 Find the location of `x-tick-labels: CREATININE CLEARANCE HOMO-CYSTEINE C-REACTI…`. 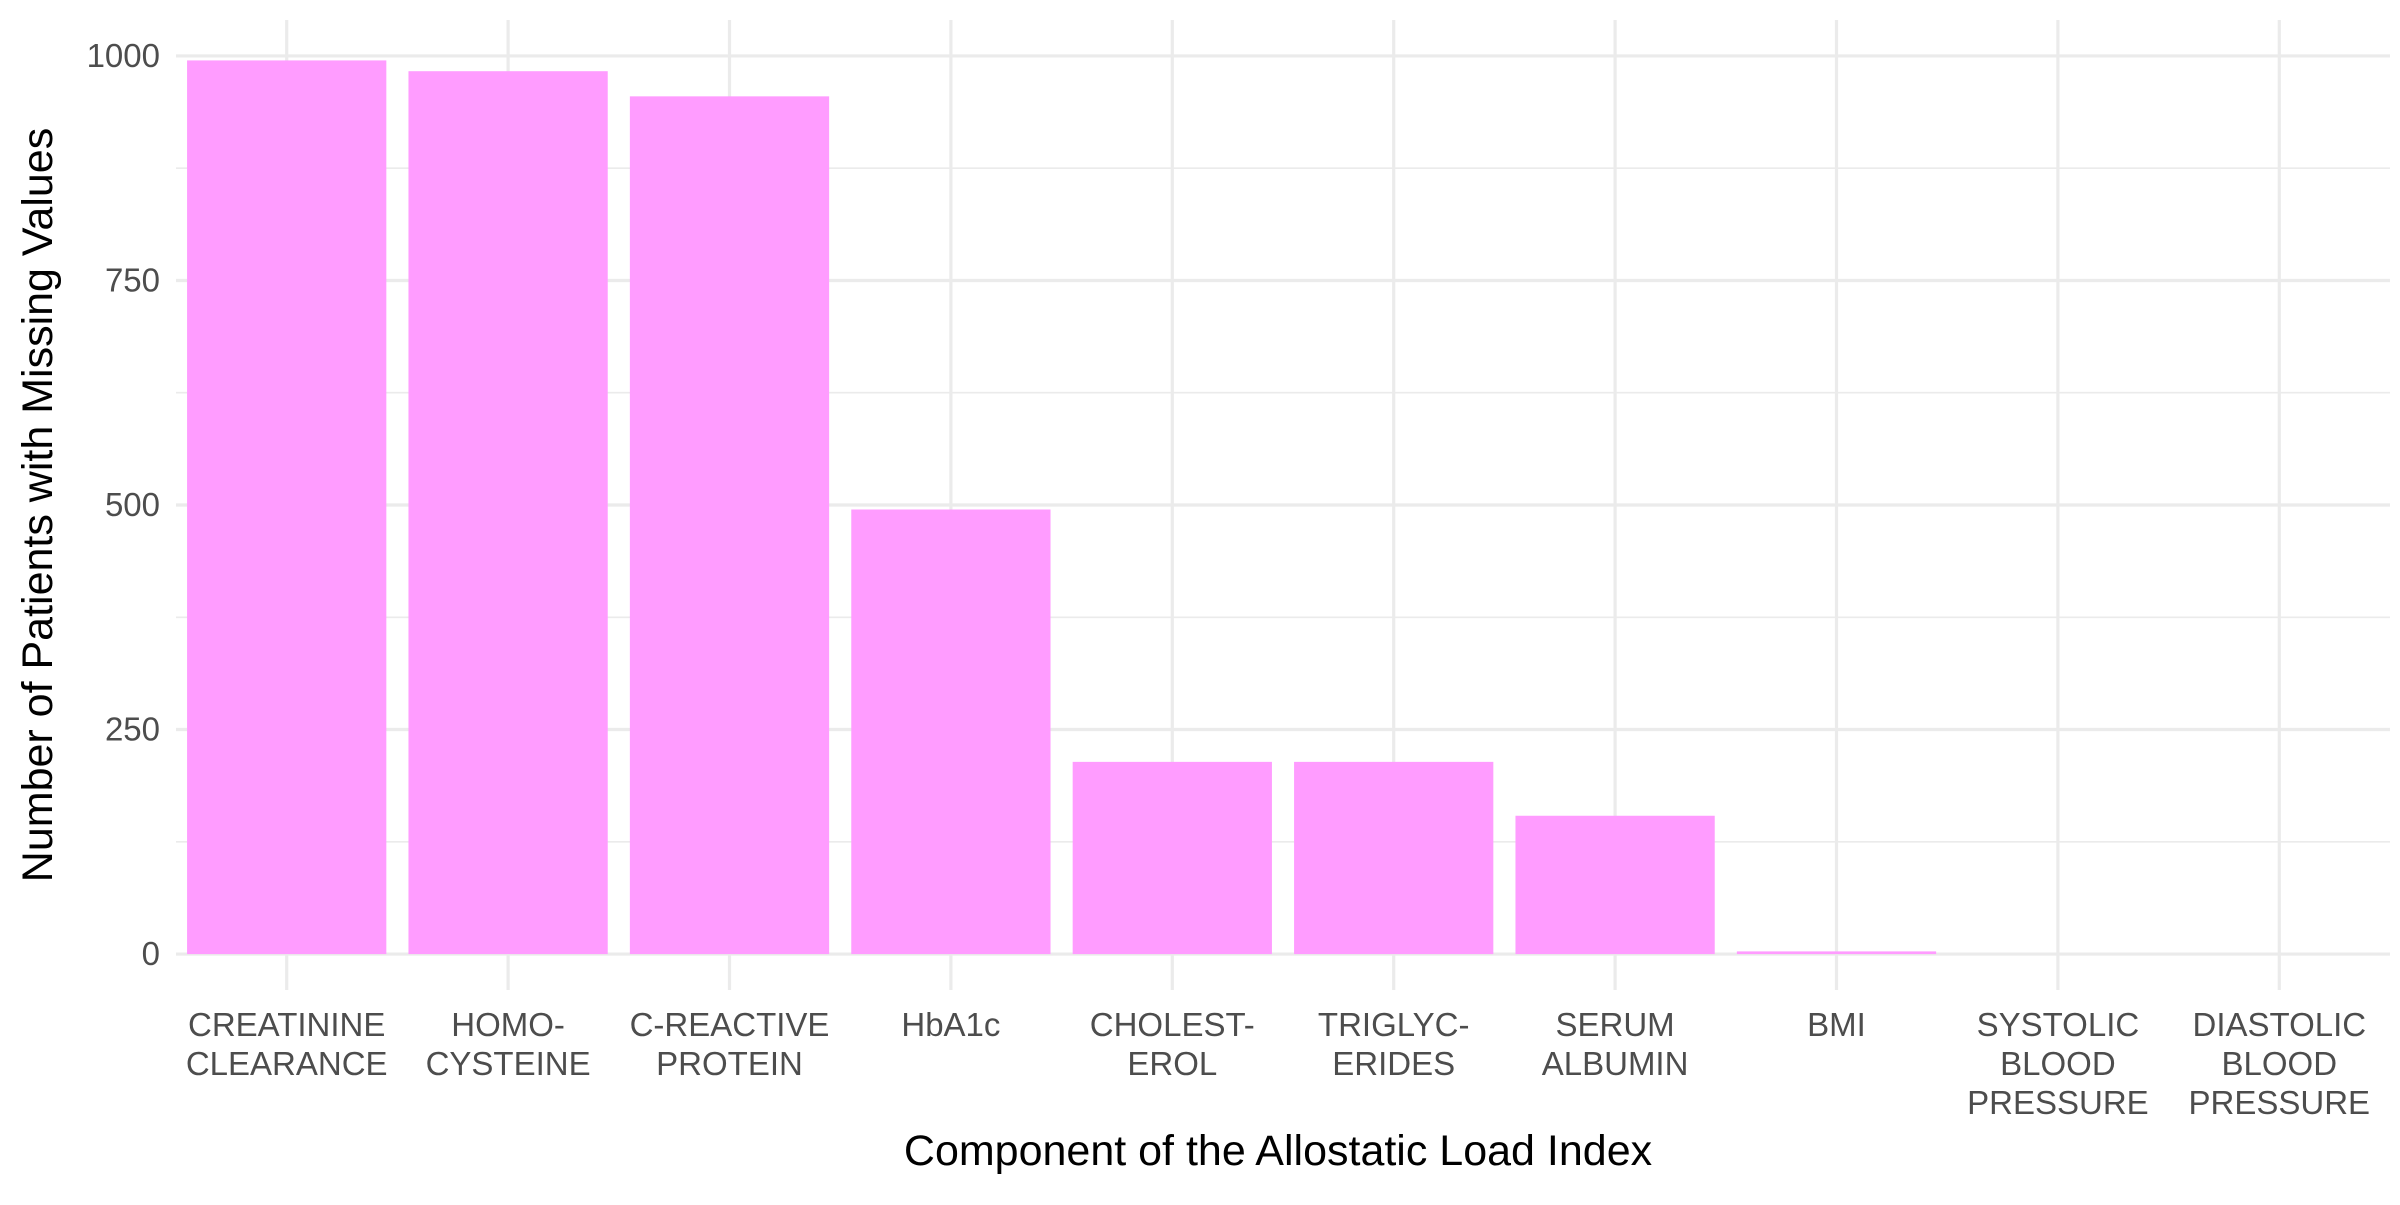

x-tick-labels: CREATININE CLEARANCE HOMO-CYSTEINE C-REACTI… is located at coordinates (1278, 1063).